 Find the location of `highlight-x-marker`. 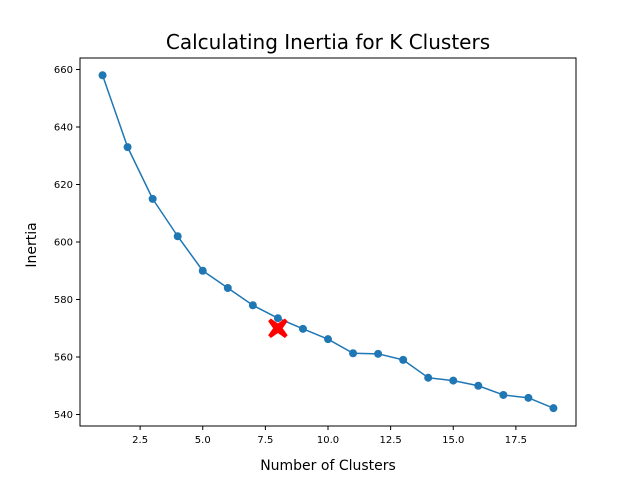

highlight-x-marker is located at coordinates (278, 328).